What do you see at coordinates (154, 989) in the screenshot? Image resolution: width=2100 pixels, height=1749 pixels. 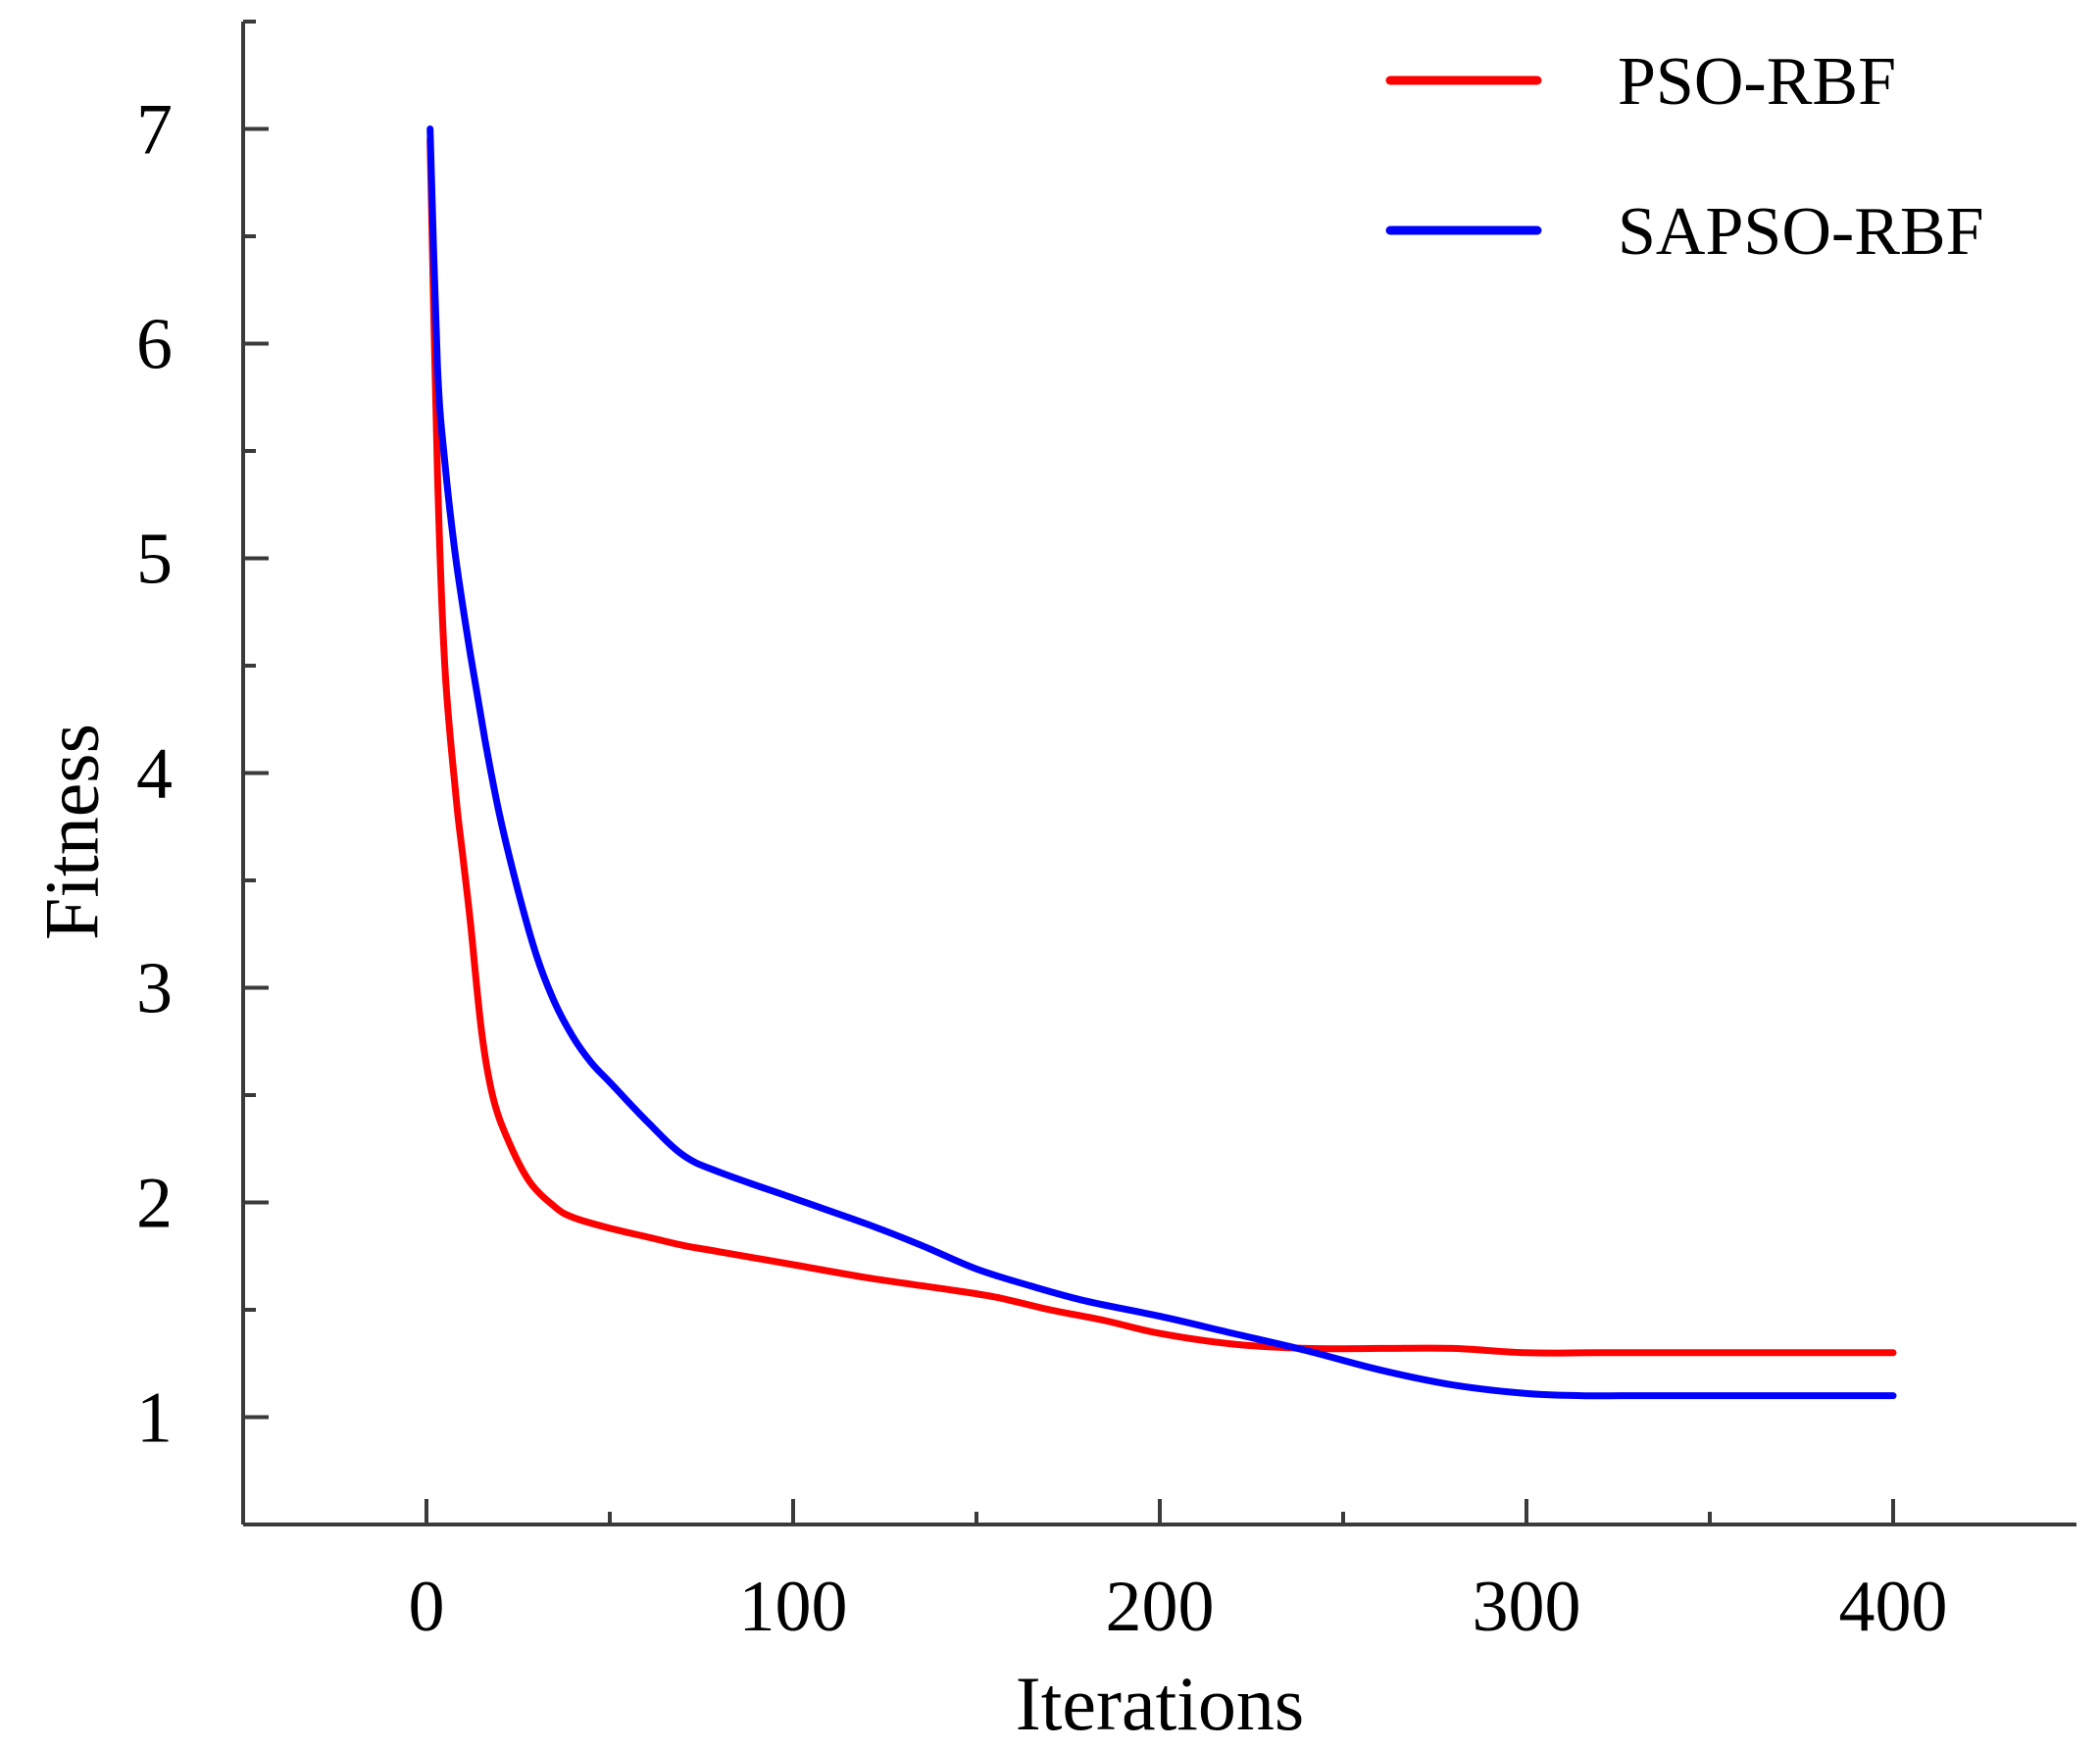 I see `y-tick-label: 3` at bounding box center [154, 989].